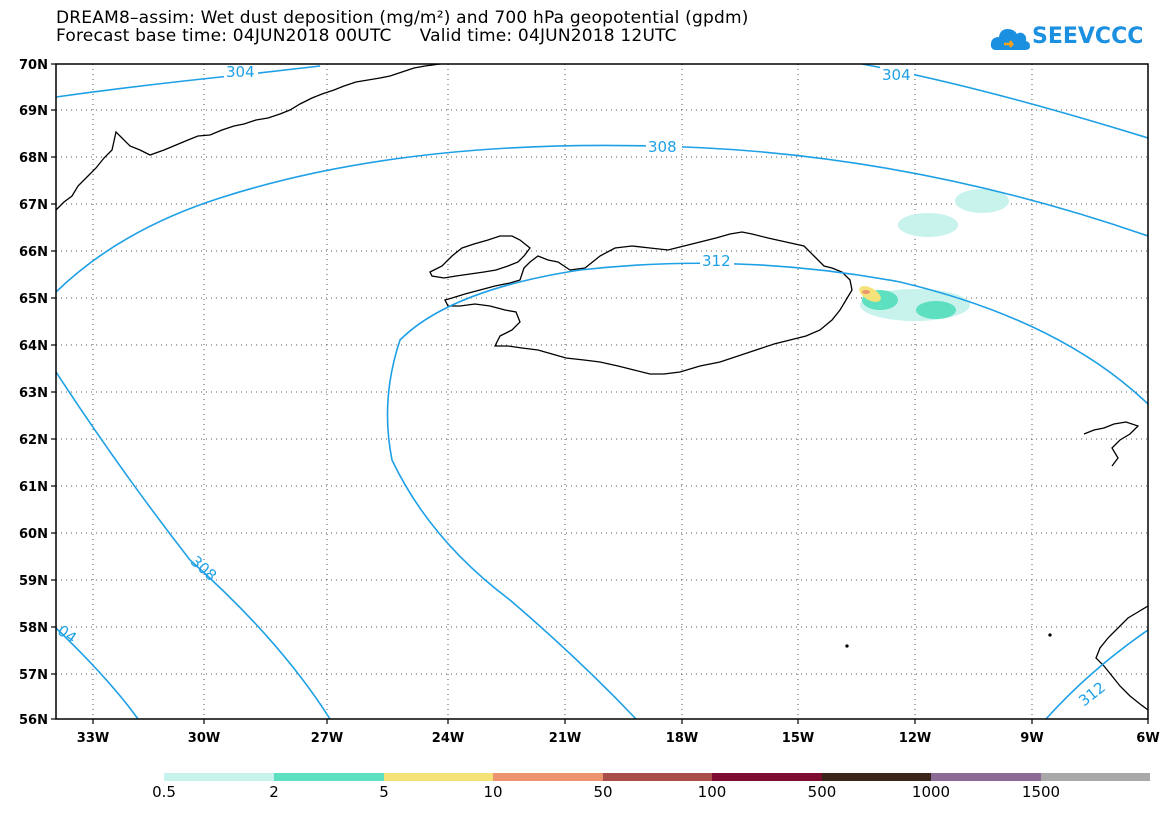 Image resolution: width=1175 pixels, height=815 pixels. Describe the element at coordinates (1031, 738) in the screenshot. I see `lon-label: 9W` at that location.